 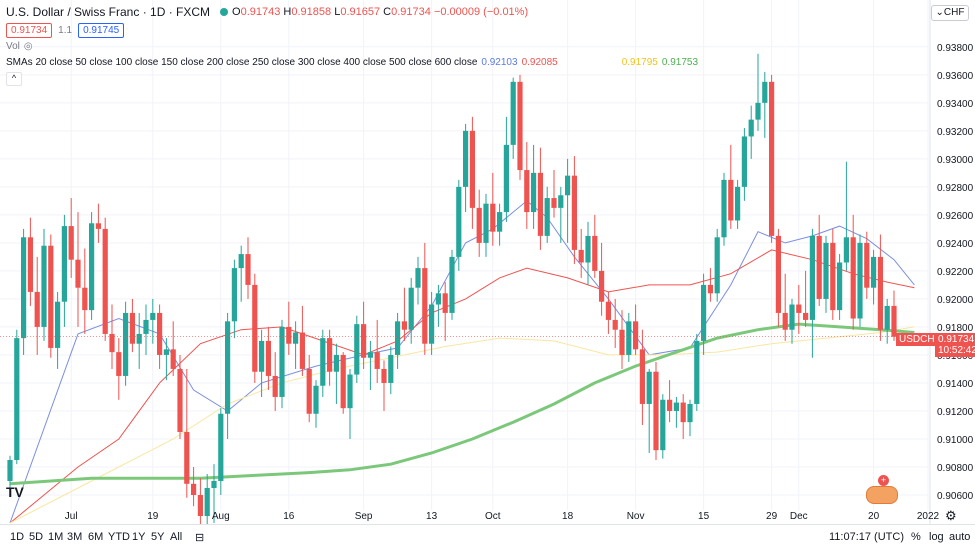 What do you see at coordinates (955, 339) in the screenshot?
I see `last-price-tag: 0.91734` at bounding box center [955, 339].